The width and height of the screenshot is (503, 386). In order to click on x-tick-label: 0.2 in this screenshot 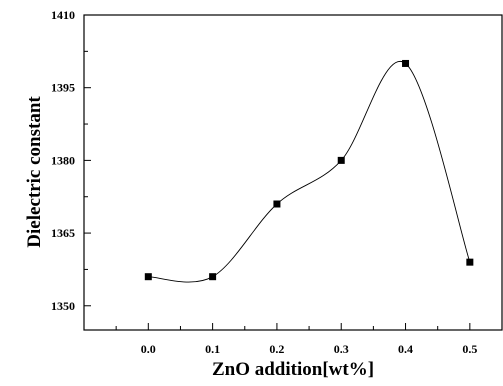, I will do `click(276, 349)`.